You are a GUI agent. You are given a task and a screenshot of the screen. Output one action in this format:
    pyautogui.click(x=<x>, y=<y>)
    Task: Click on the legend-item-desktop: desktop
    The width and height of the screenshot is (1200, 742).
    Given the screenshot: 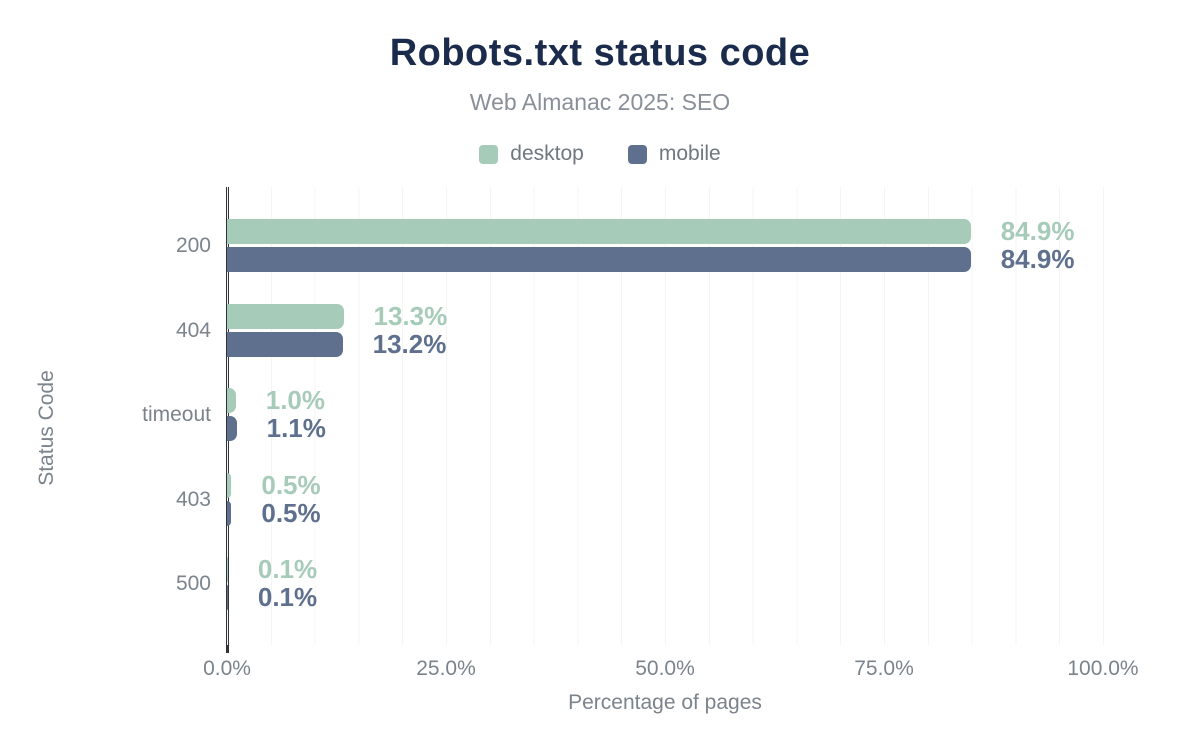 What is the action you would take?
    pyautogui.click(x=531, y=154)
    